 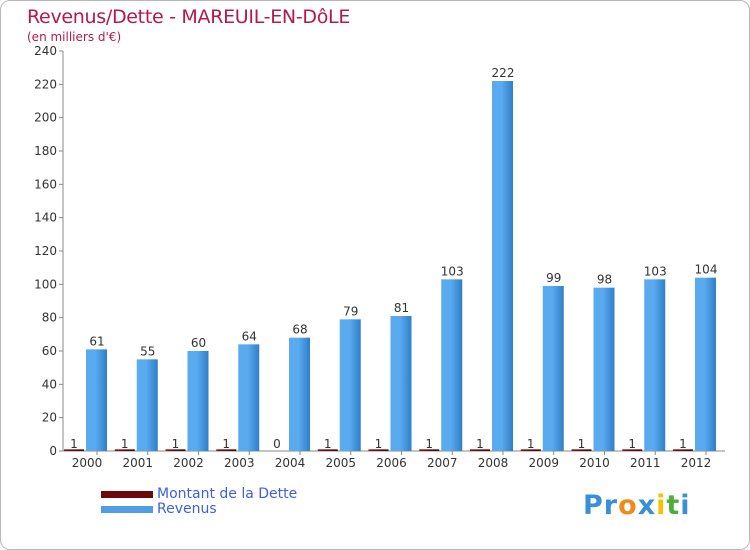 What do you see at coordinates (49, 418) in the screenshot?
I see `y-tick-label: 20` at bounding box center [49, 418].